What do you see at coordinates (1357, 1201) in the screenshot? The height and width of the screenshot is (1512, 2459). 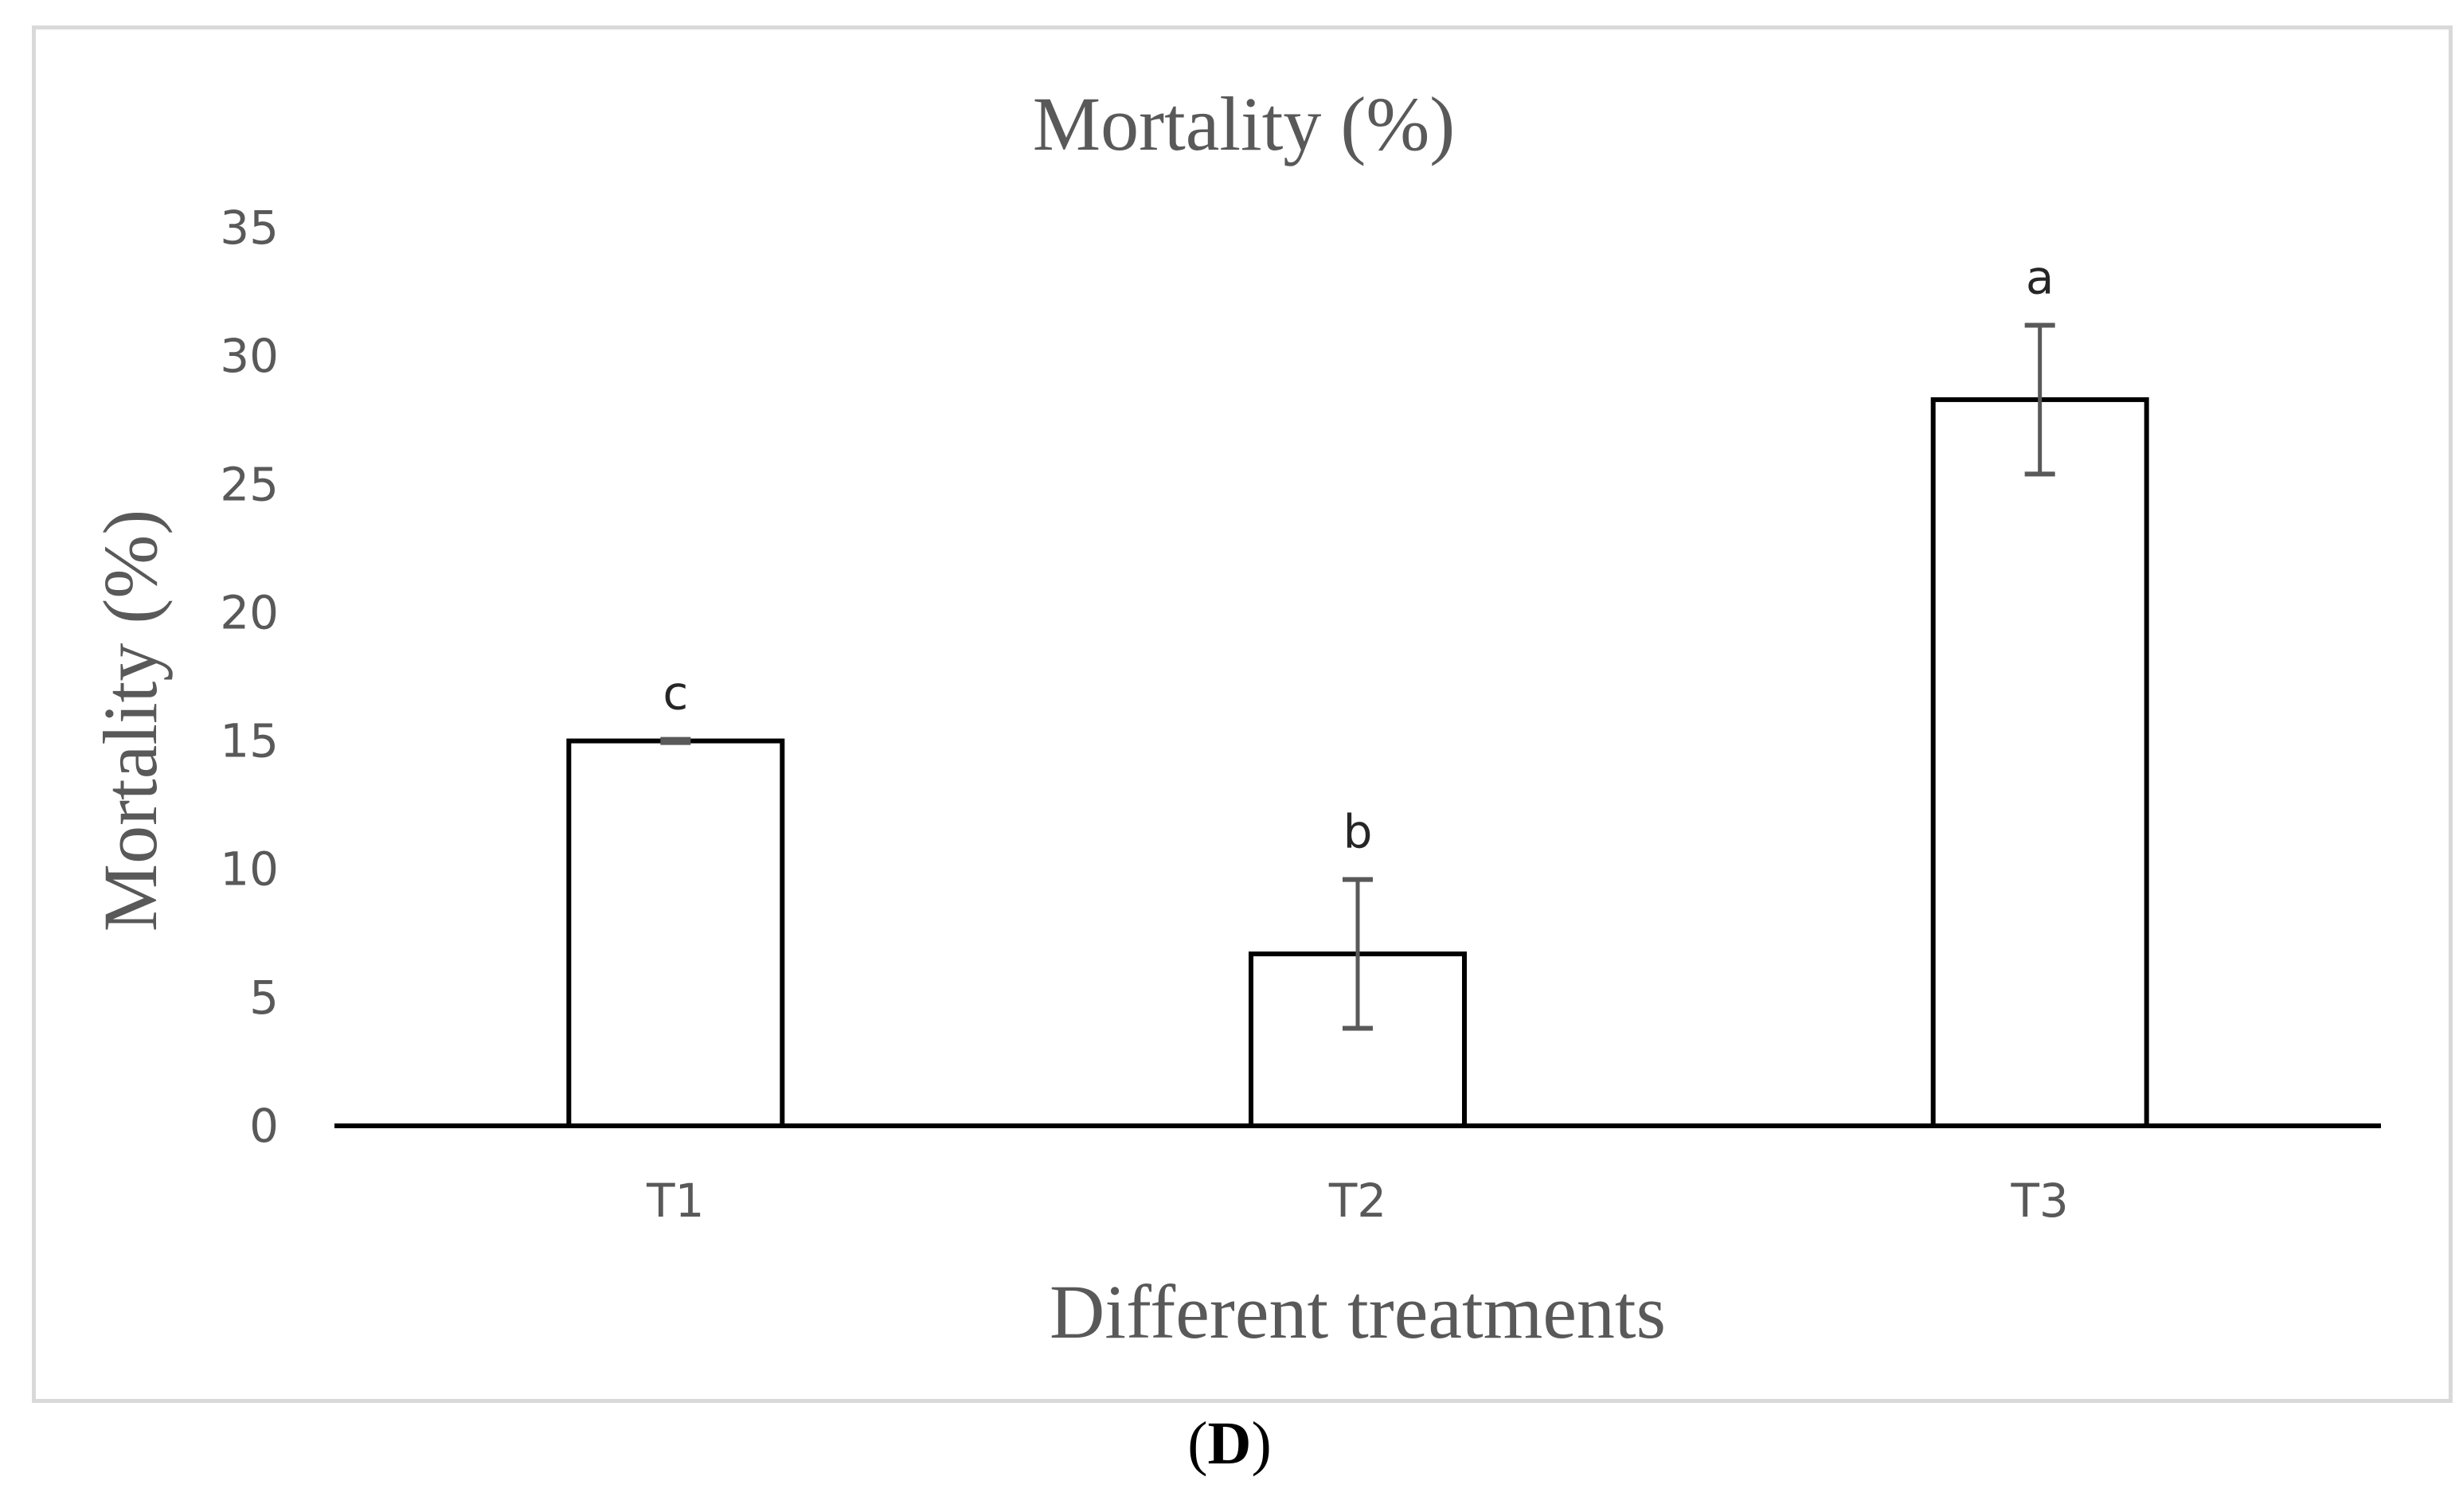 I see `x-tick-label-t2: T2` at bounding box center [1357, 1201].